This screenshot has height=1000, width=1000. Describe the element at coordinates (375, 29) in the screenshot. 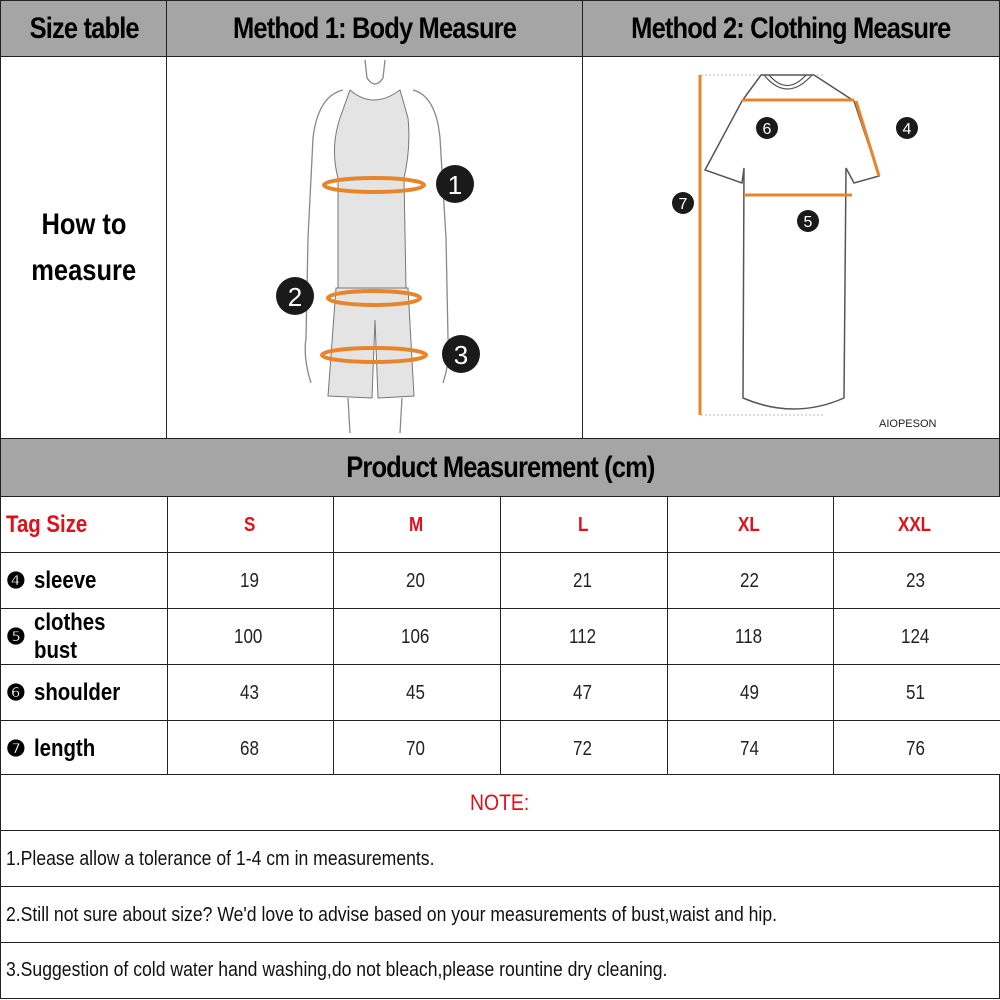

I see `method1-header: Method 1: Body Measure` at that location.